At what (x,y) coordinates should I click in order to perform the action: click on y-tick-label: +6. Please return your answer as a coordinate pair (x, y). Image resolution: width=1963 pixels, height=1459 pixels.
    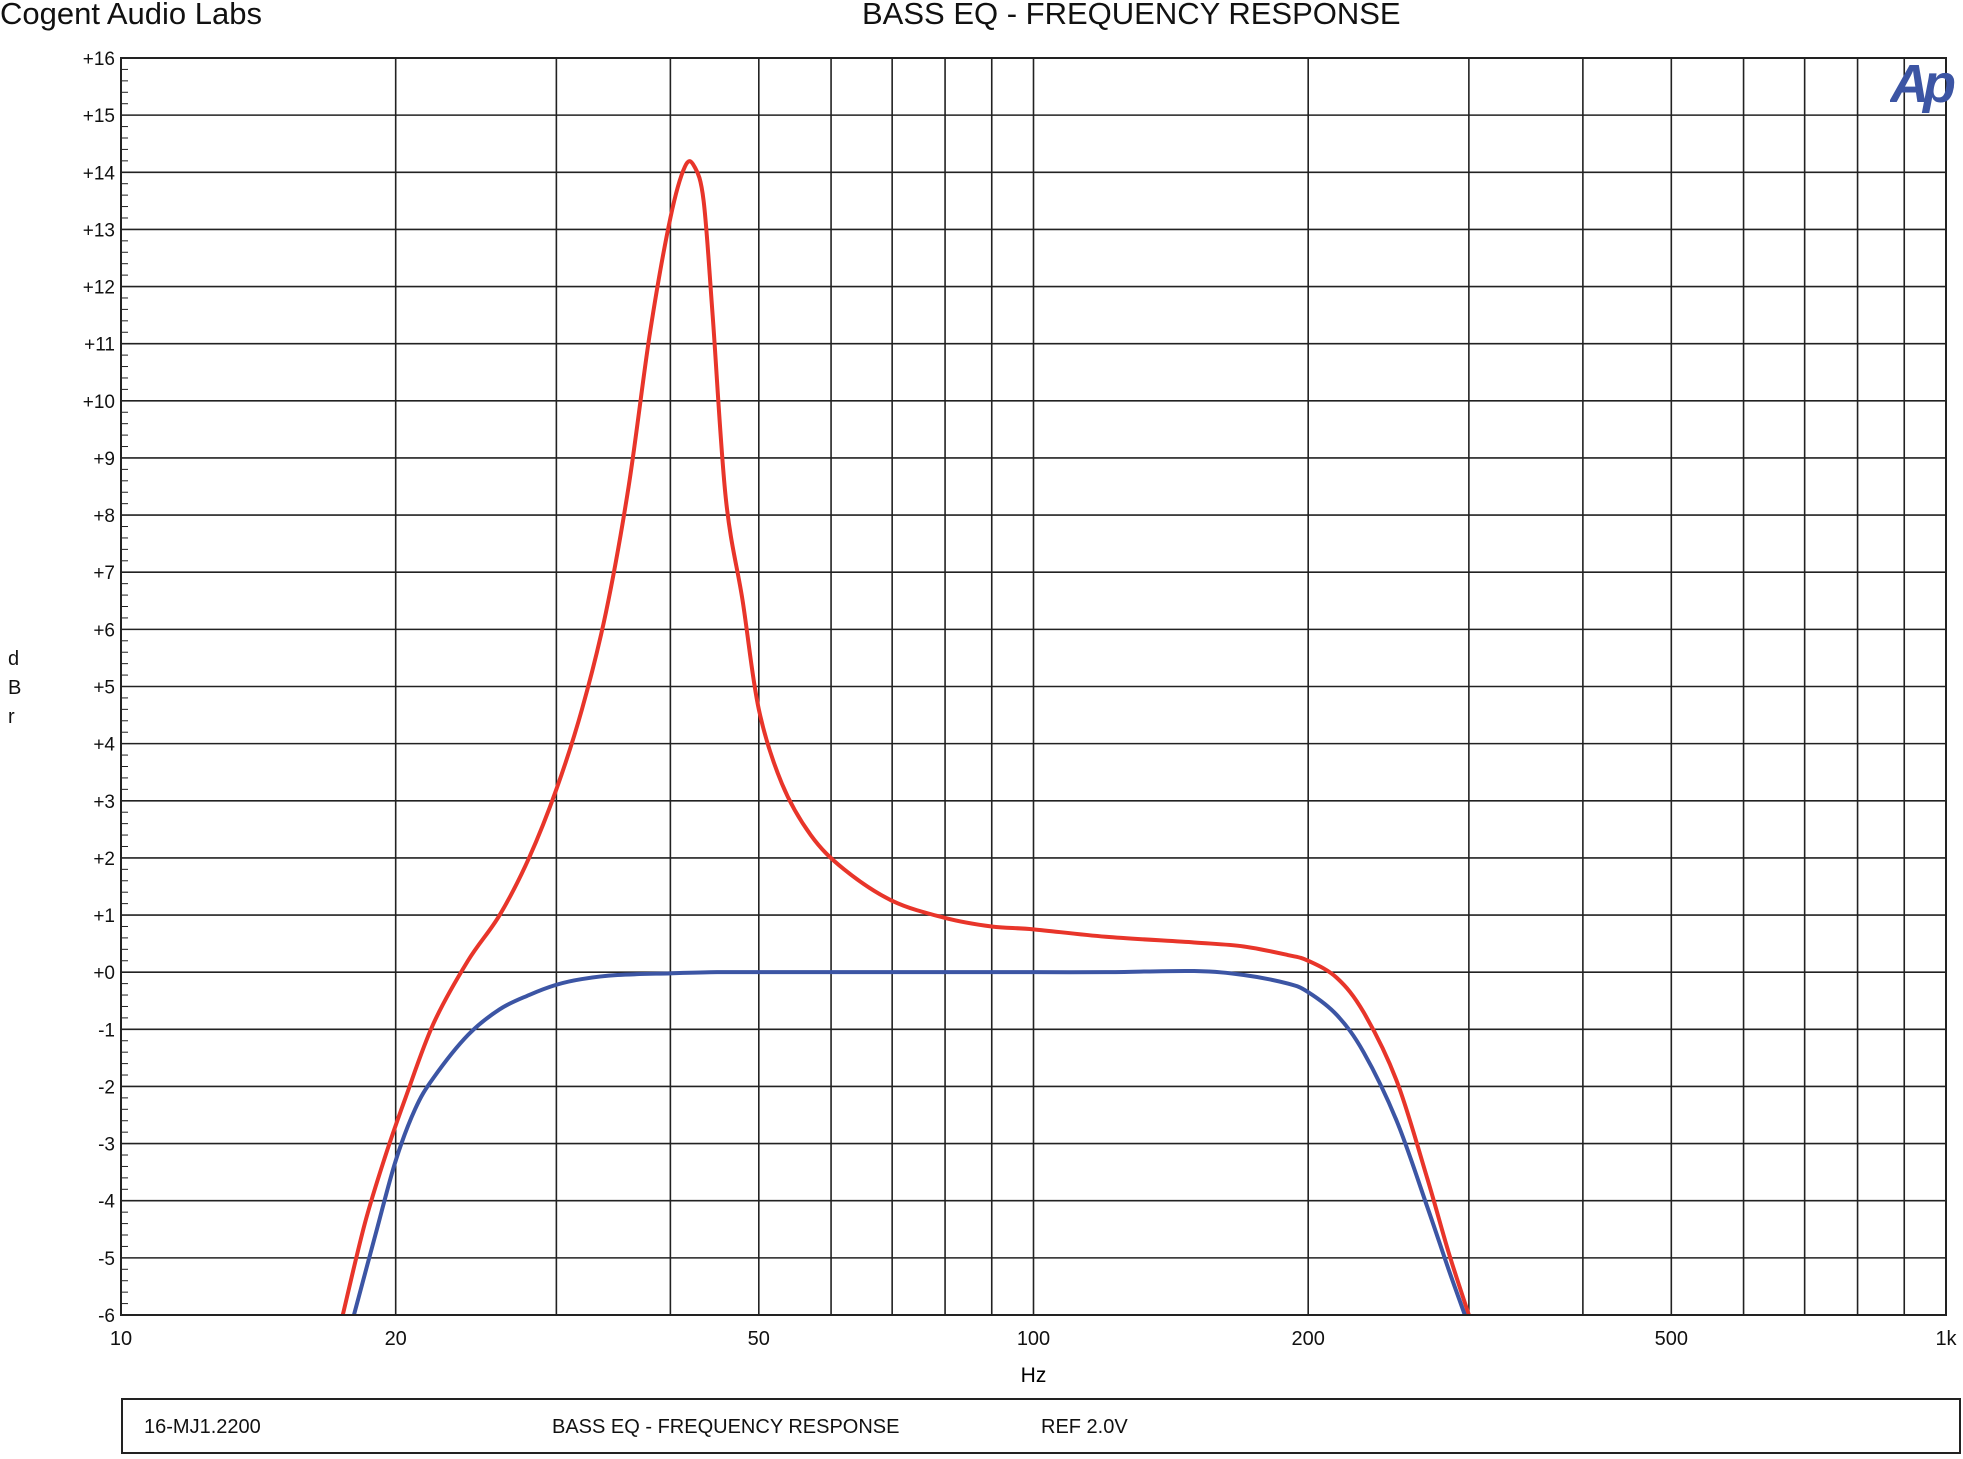
    Looking at the image, I should click on (104, 630).